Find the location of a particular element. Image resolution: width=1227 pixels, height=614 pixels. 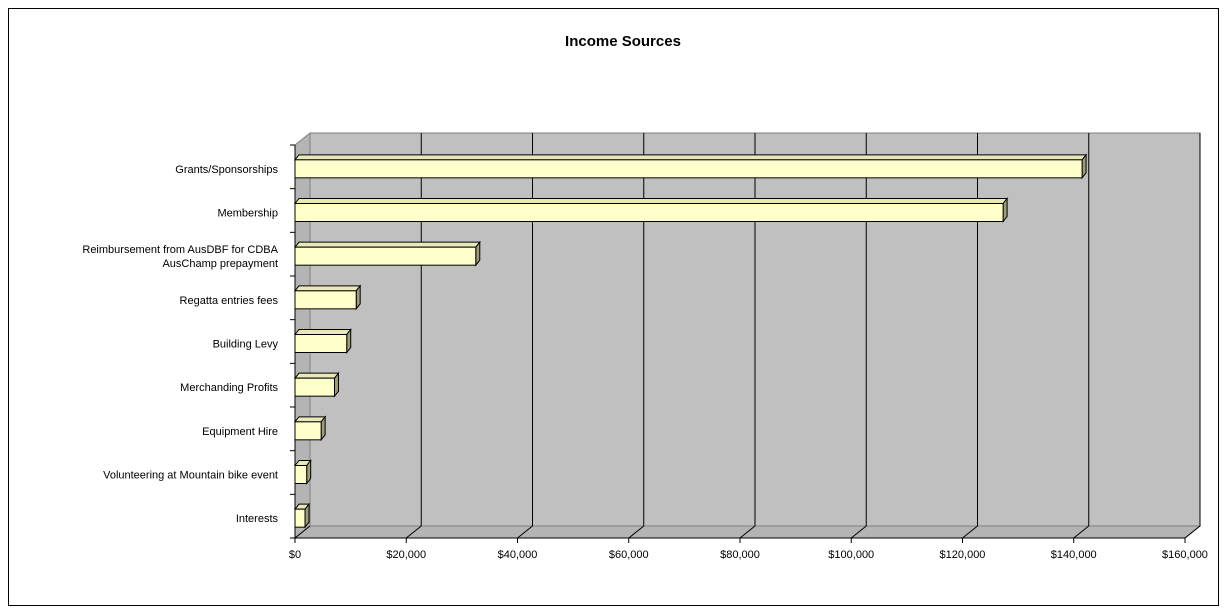

category-label: Membership is located at coordinates (247, 214).